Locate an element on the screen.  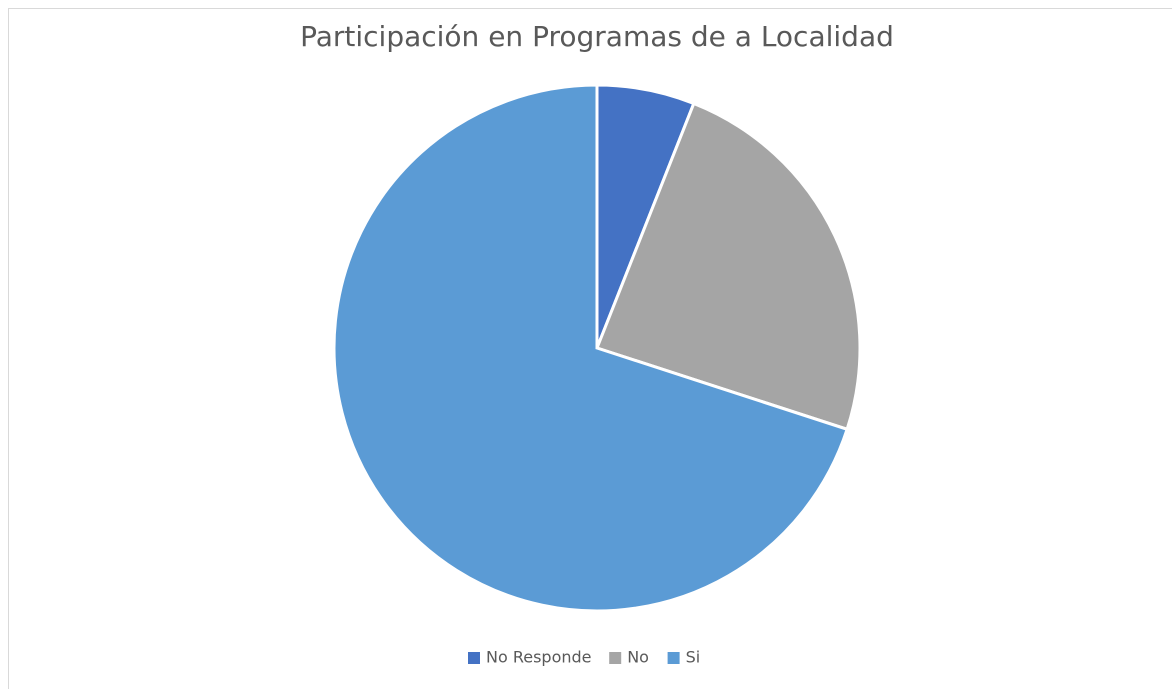
legend-label: No is located at coordinates (638, 657).